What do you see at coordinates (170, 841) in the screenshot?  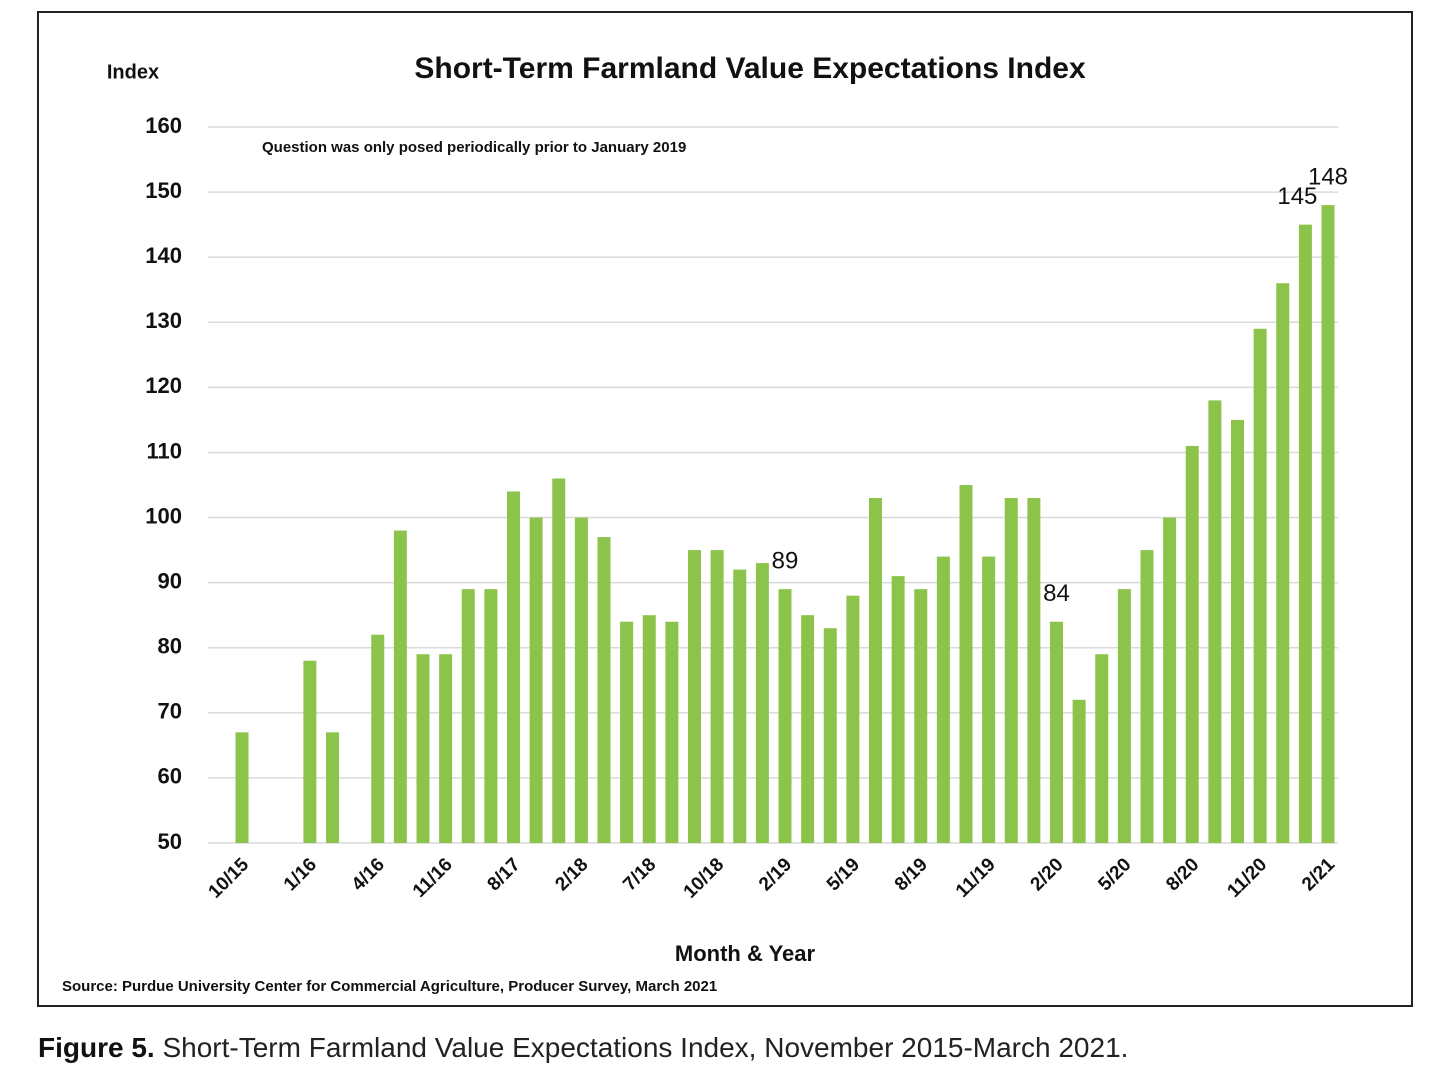 I see `y-tick-label: 50` at bounding box center [170, 841].